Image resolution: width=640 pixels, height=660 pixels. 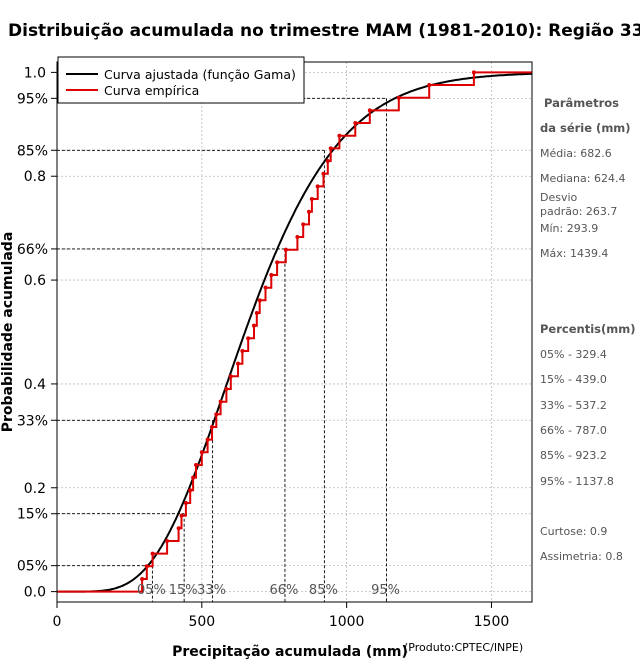 I want to click on stat-desvio-2: padrão: 263.7, so click(x=578, y=211).